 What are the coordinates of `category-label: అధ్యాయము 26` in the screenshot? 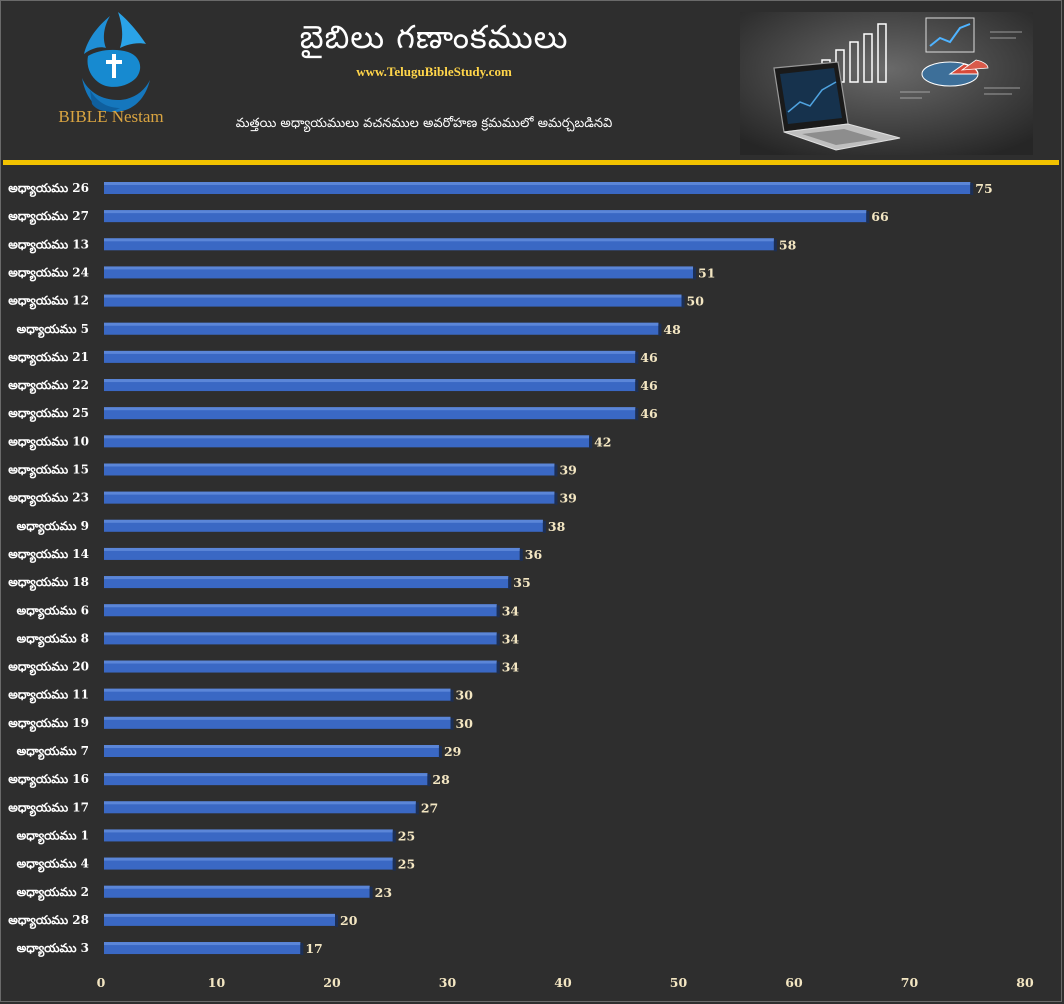 It's located at (48, 189).